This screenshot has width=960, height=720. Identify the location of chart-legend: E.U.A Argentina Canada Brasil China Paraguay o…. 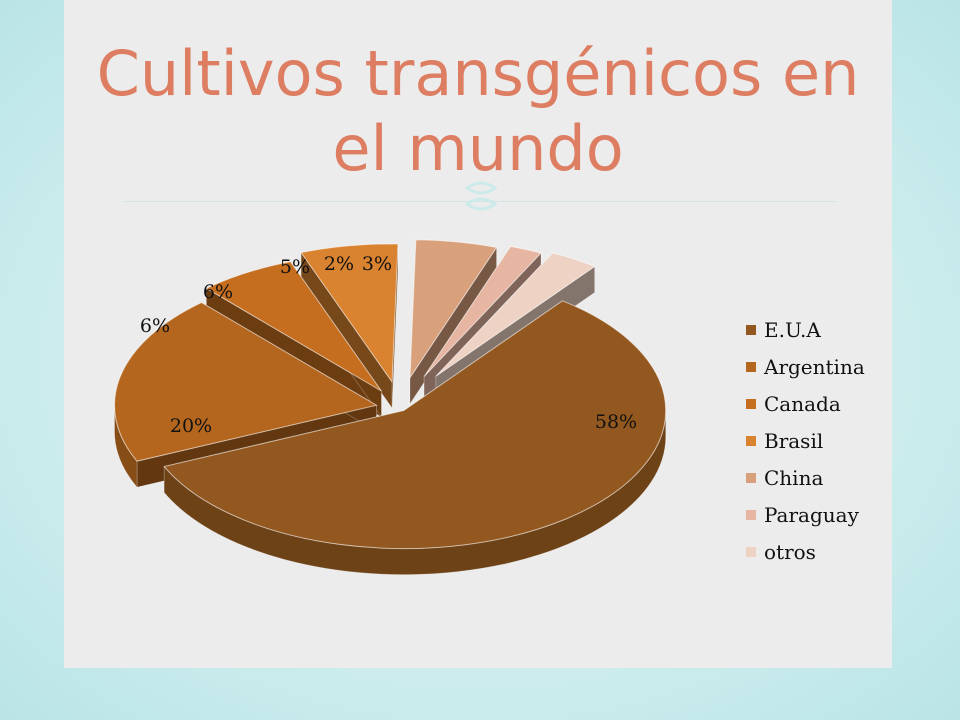
(805, 440).